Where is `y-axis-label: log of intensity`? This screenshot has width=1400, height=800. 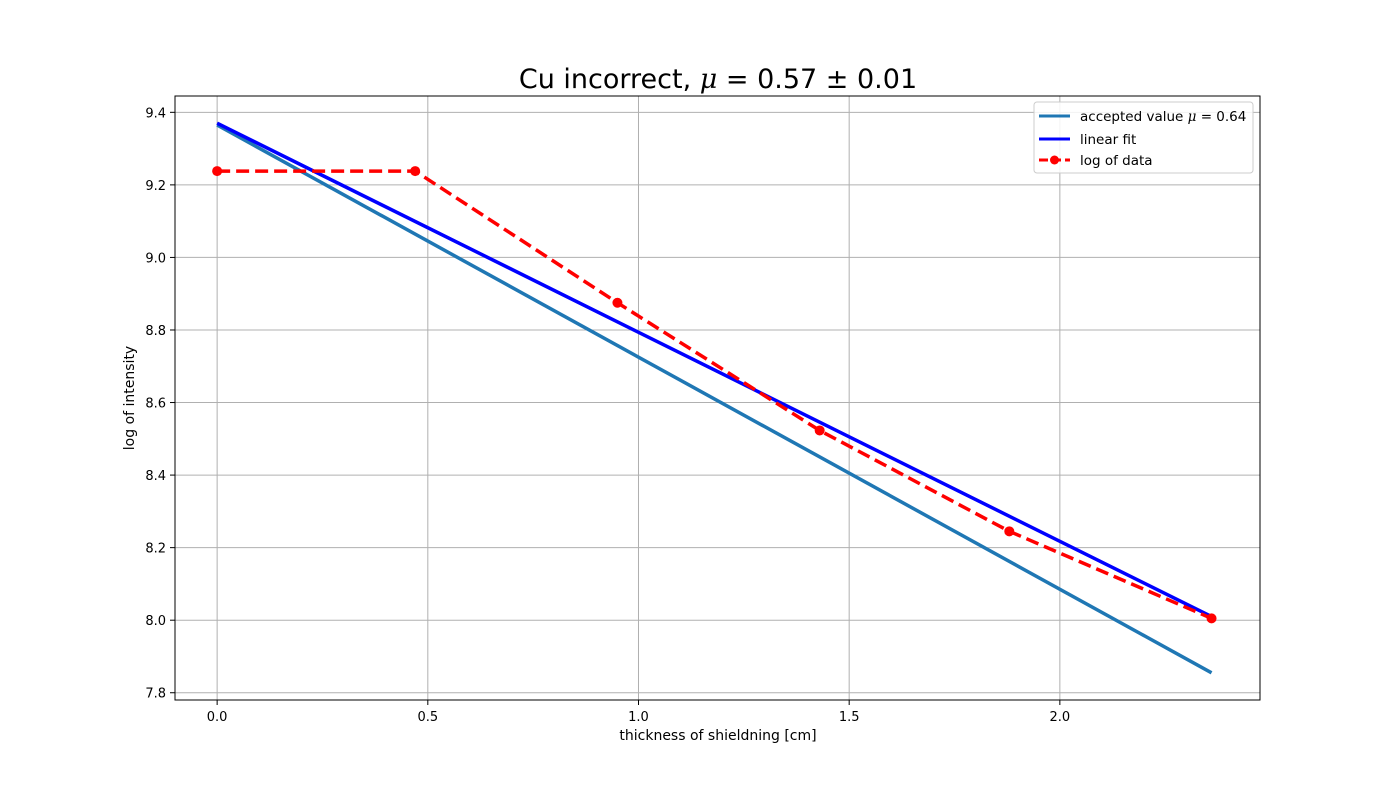
y-axis-label: log of intensity is located at coordinates (130, 398).